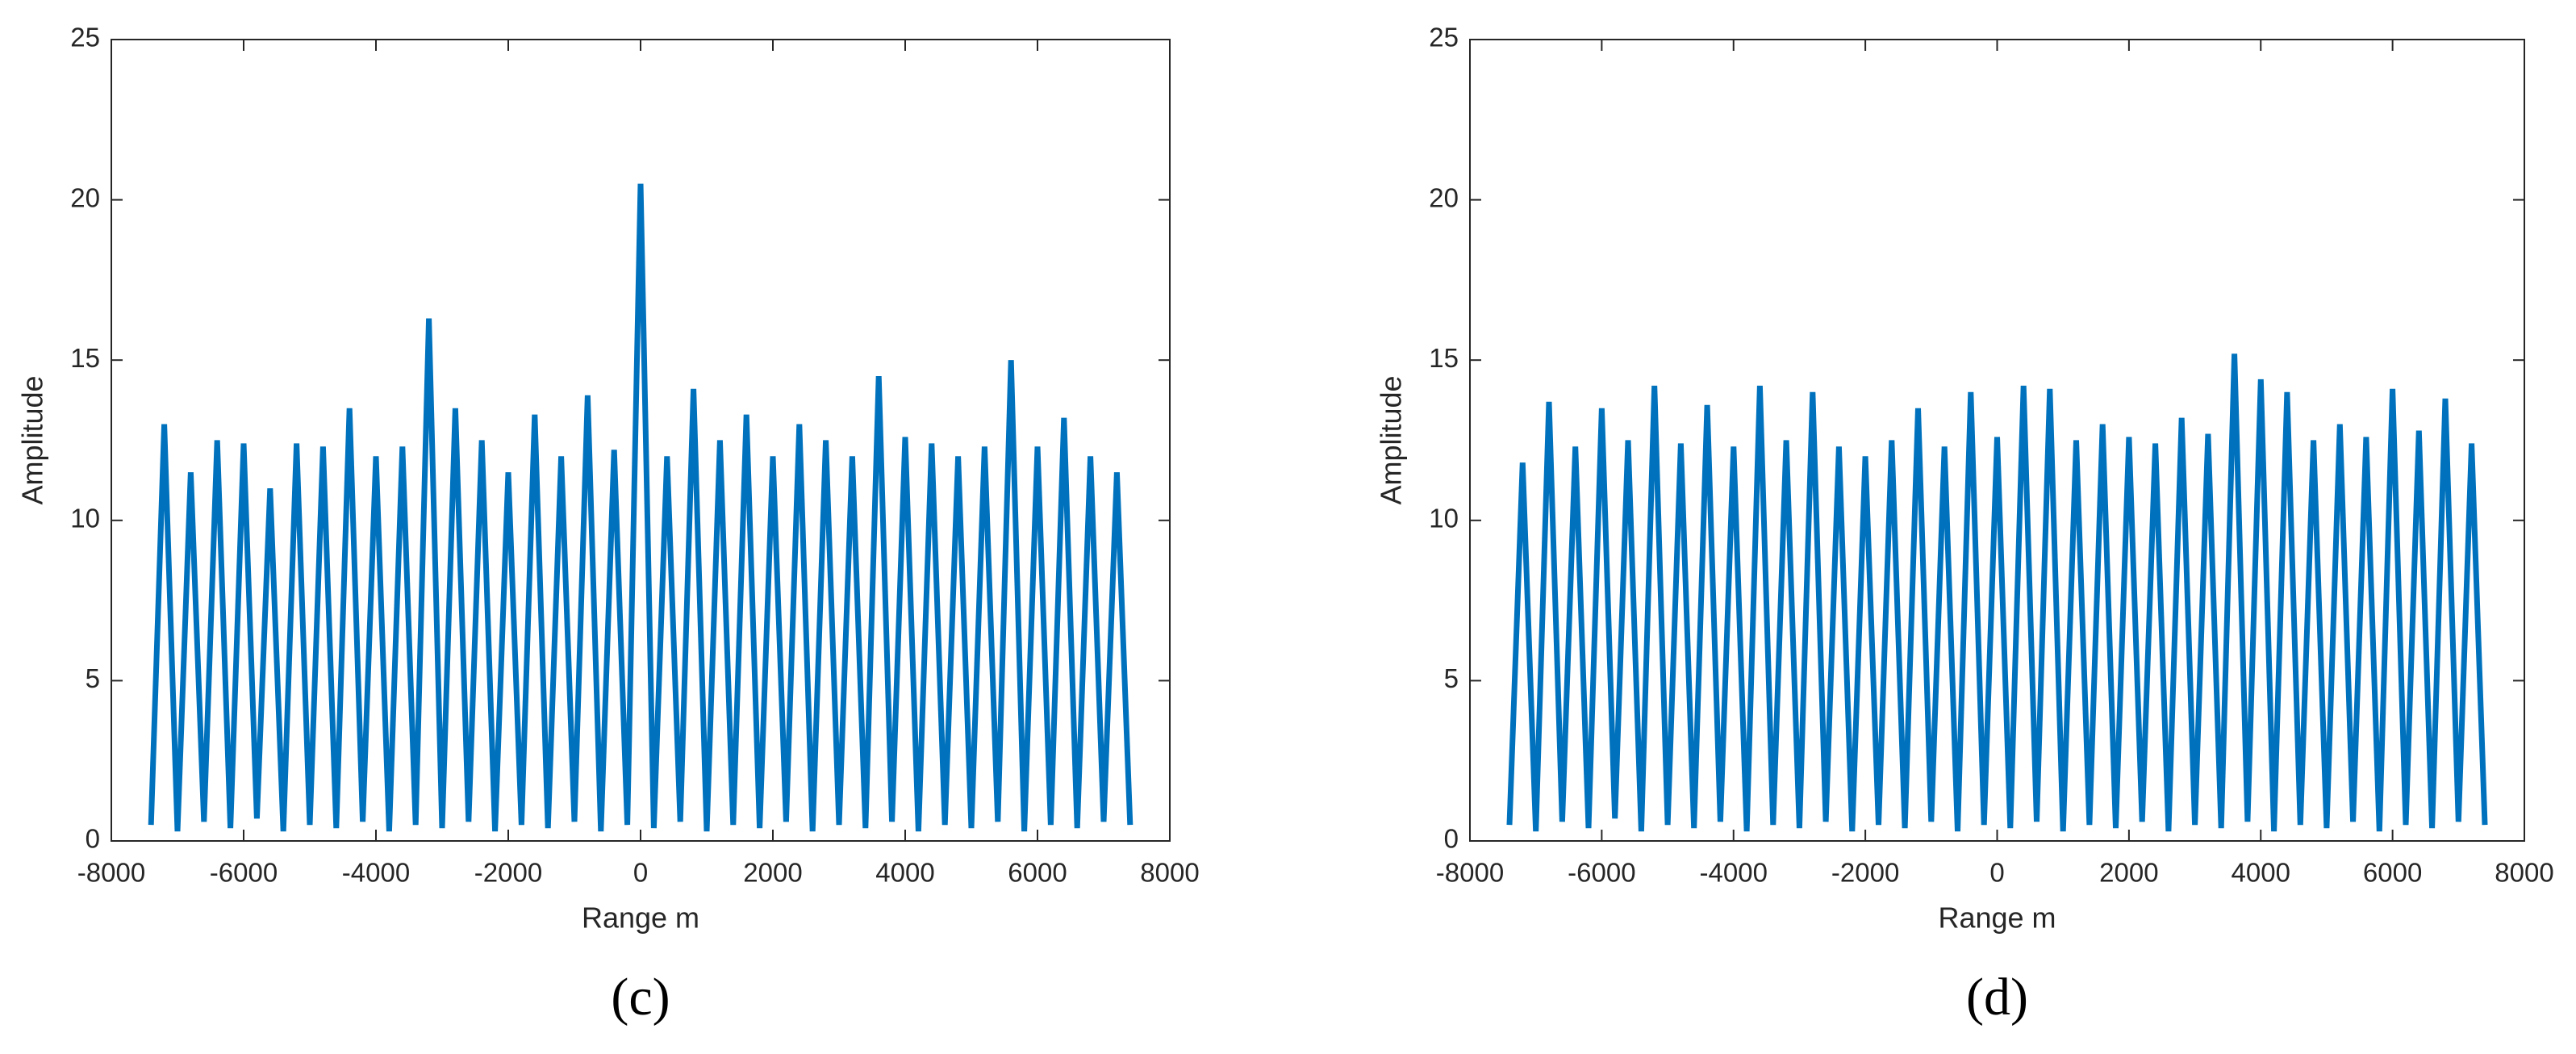  What do you see at coordinates (1997, 997) in the screenshot?
I see `panel-label: (d)` at bounding box center [1997, 997].